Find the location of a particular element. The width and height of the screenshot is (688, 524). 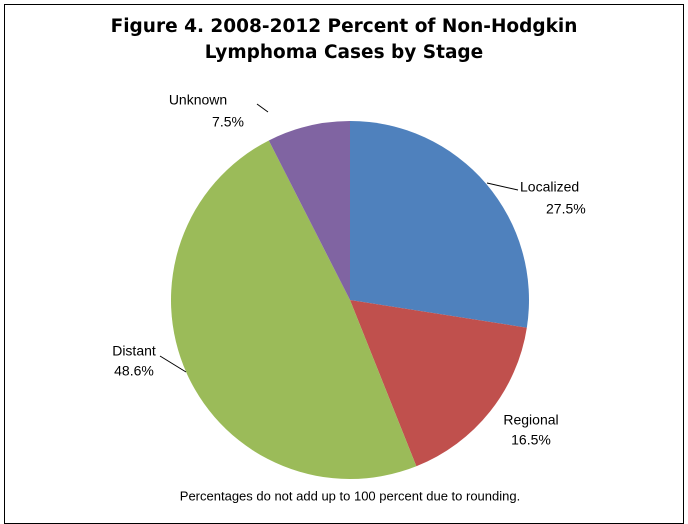

slice-value-label: 48.6% is located at coordinates (134, 371).